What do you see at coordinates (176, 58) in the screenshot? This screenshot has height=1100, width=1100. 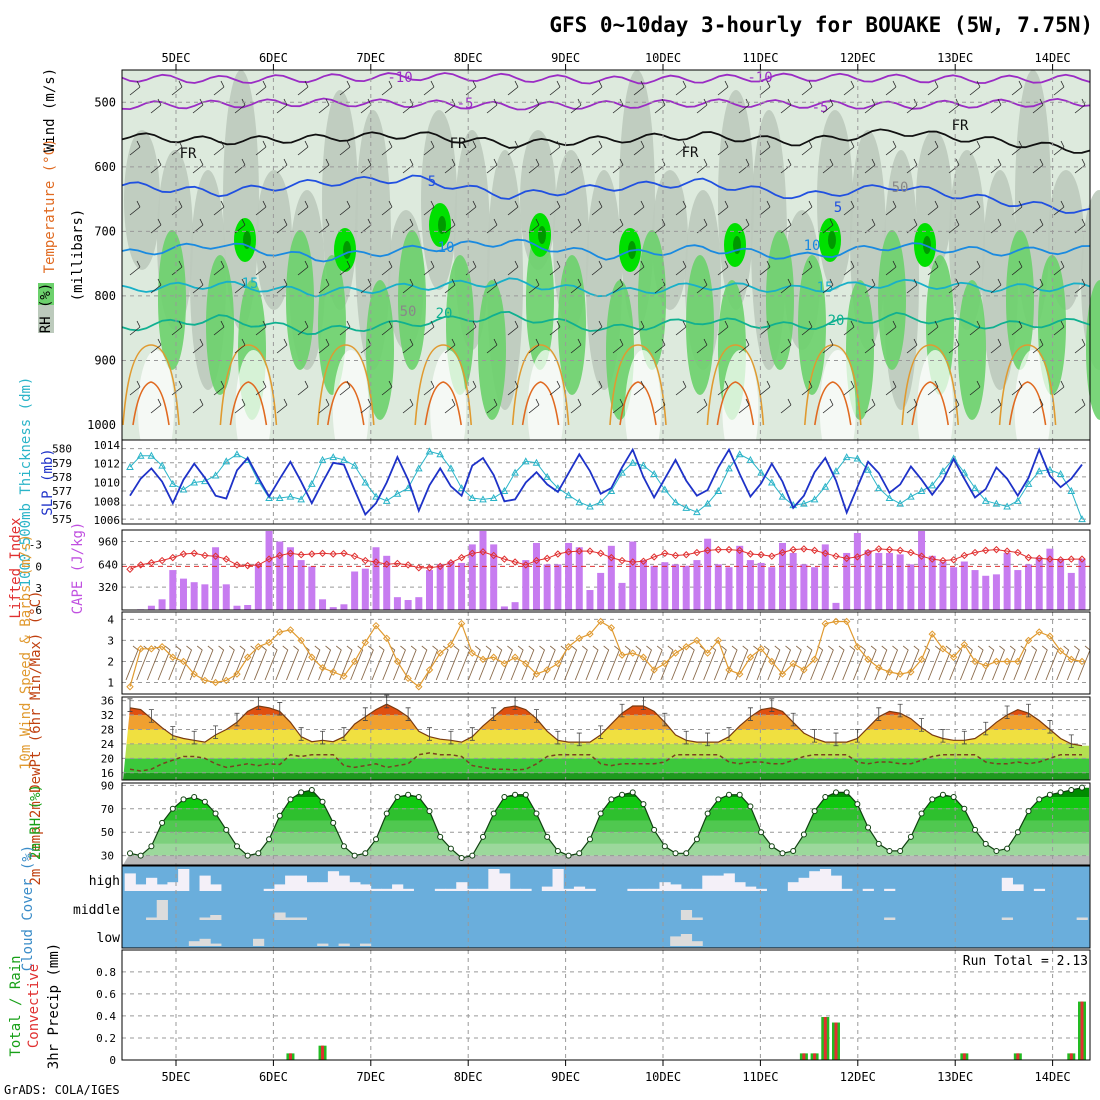 I see `x-tick-label-top: 5DEC` at bounding box center [176, 58].